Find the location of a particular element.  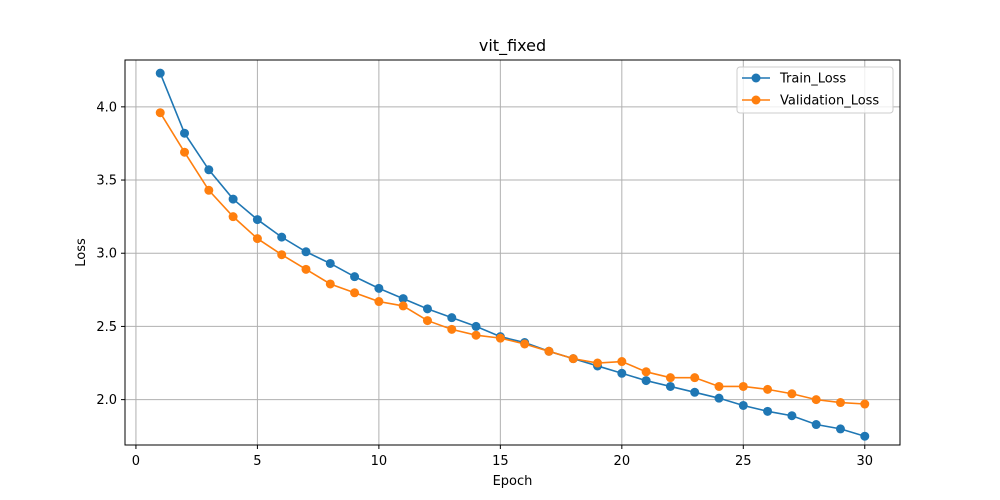

legend-marker-train-loss is located at coordinates (756, 78).